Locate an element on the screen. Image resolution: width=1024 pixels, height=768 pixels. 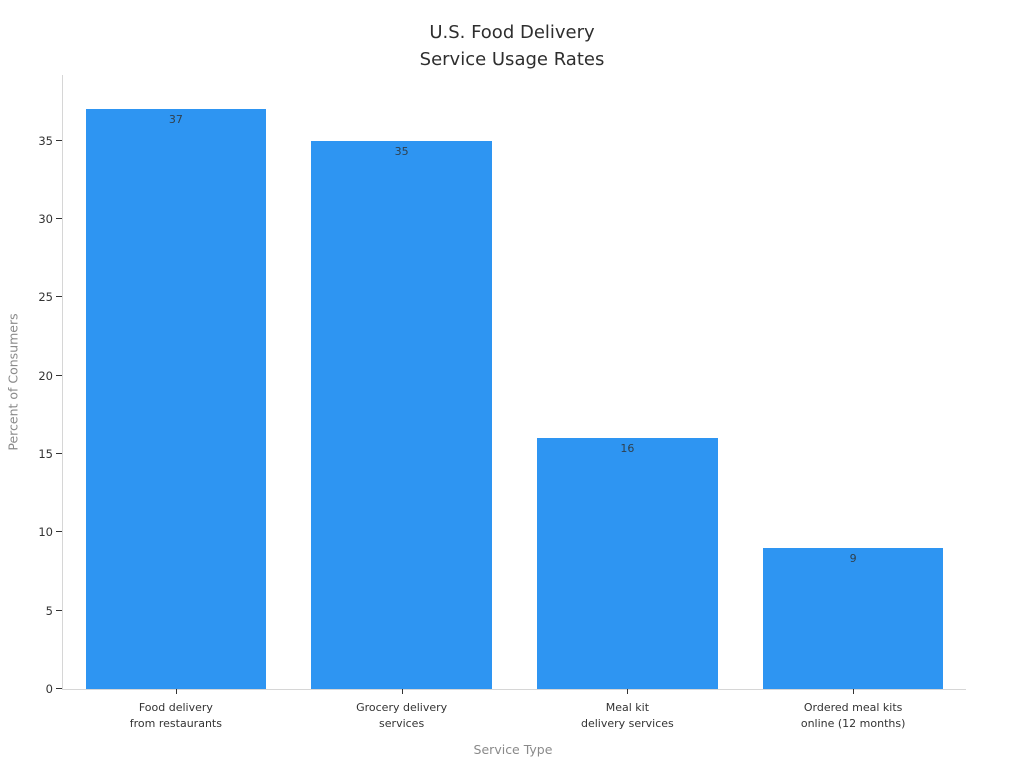
bar-value-label: 16 is located at coordinates (627, 449).